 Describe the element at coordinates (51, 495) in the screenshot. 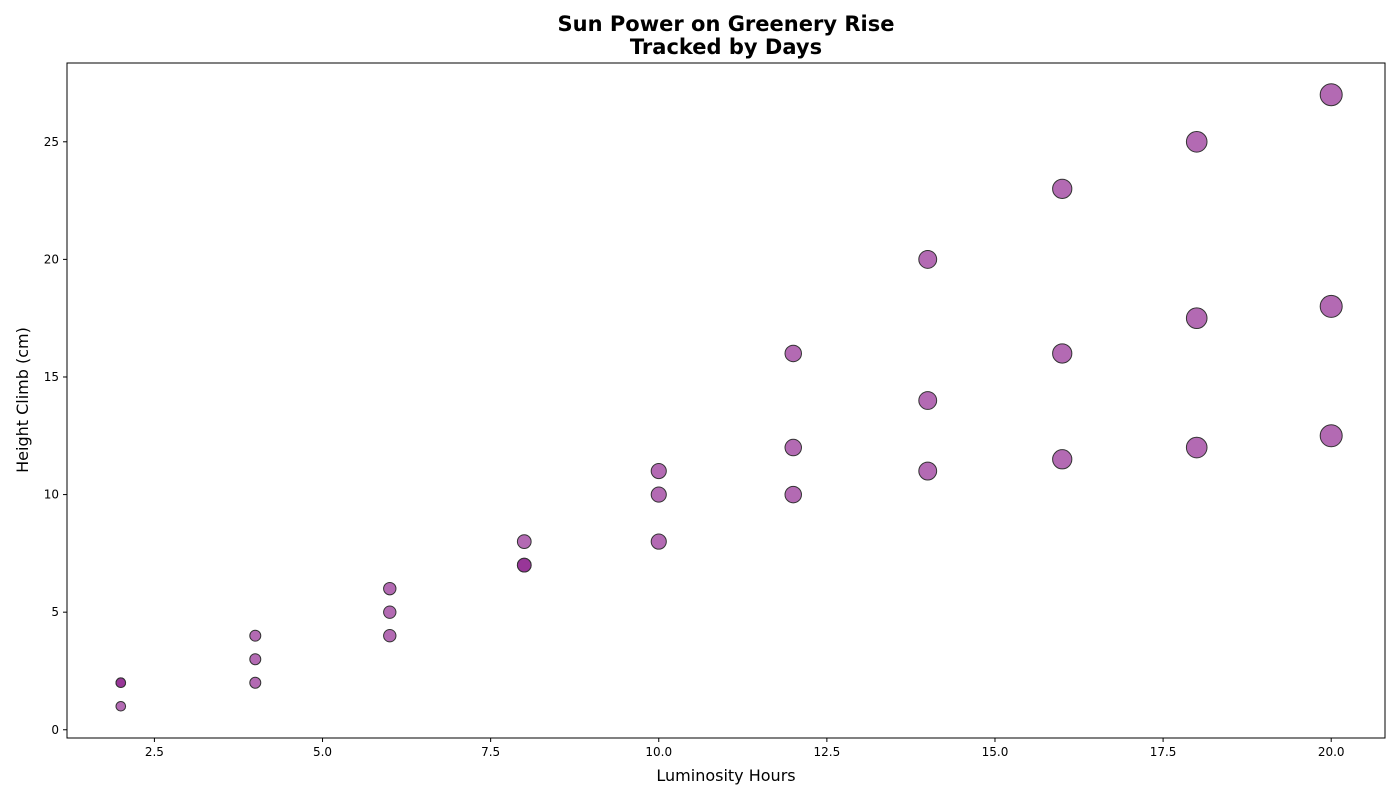

I see `y-tick-label: 10` at that location.